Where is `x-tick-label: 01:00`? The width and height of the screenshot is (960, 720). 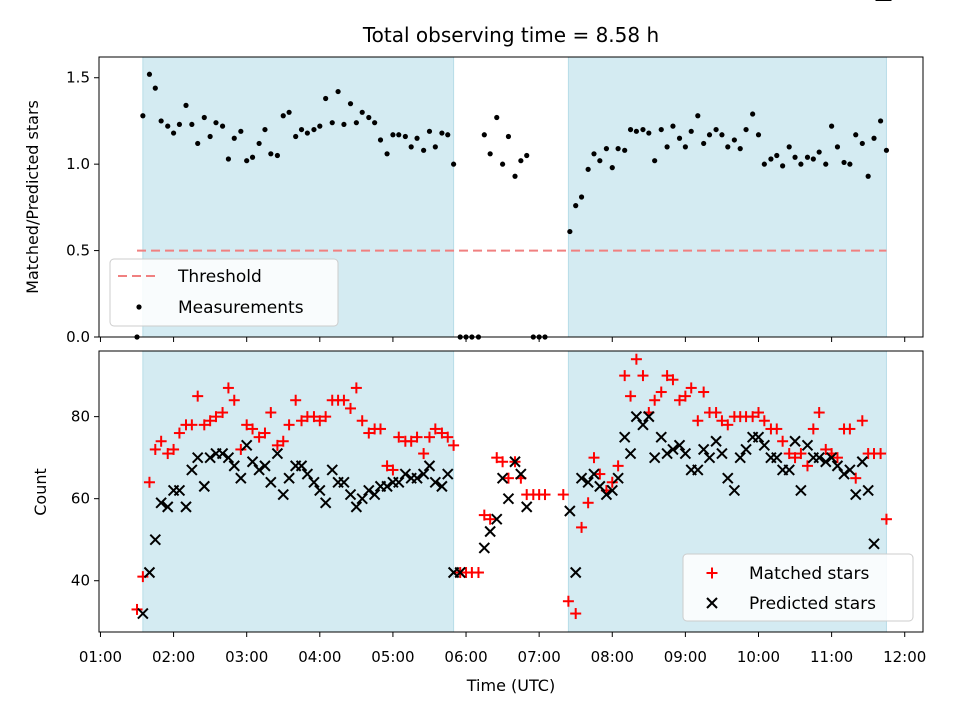
x-tick-label: 01:00 is located at coordinates (100, 657).